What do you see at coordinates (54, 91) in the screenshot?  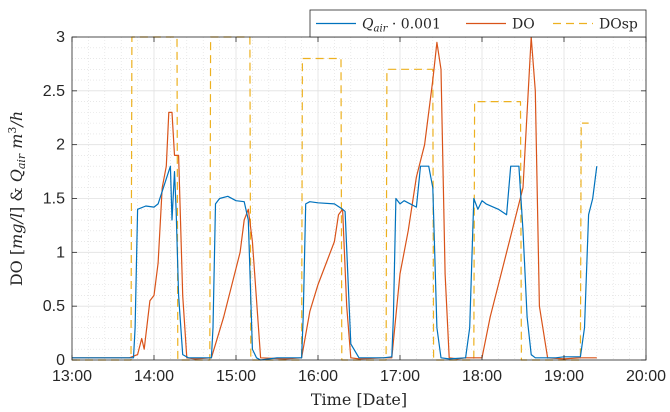 I see `y-tick-label: 2.5` at bounding box center [54, 91].